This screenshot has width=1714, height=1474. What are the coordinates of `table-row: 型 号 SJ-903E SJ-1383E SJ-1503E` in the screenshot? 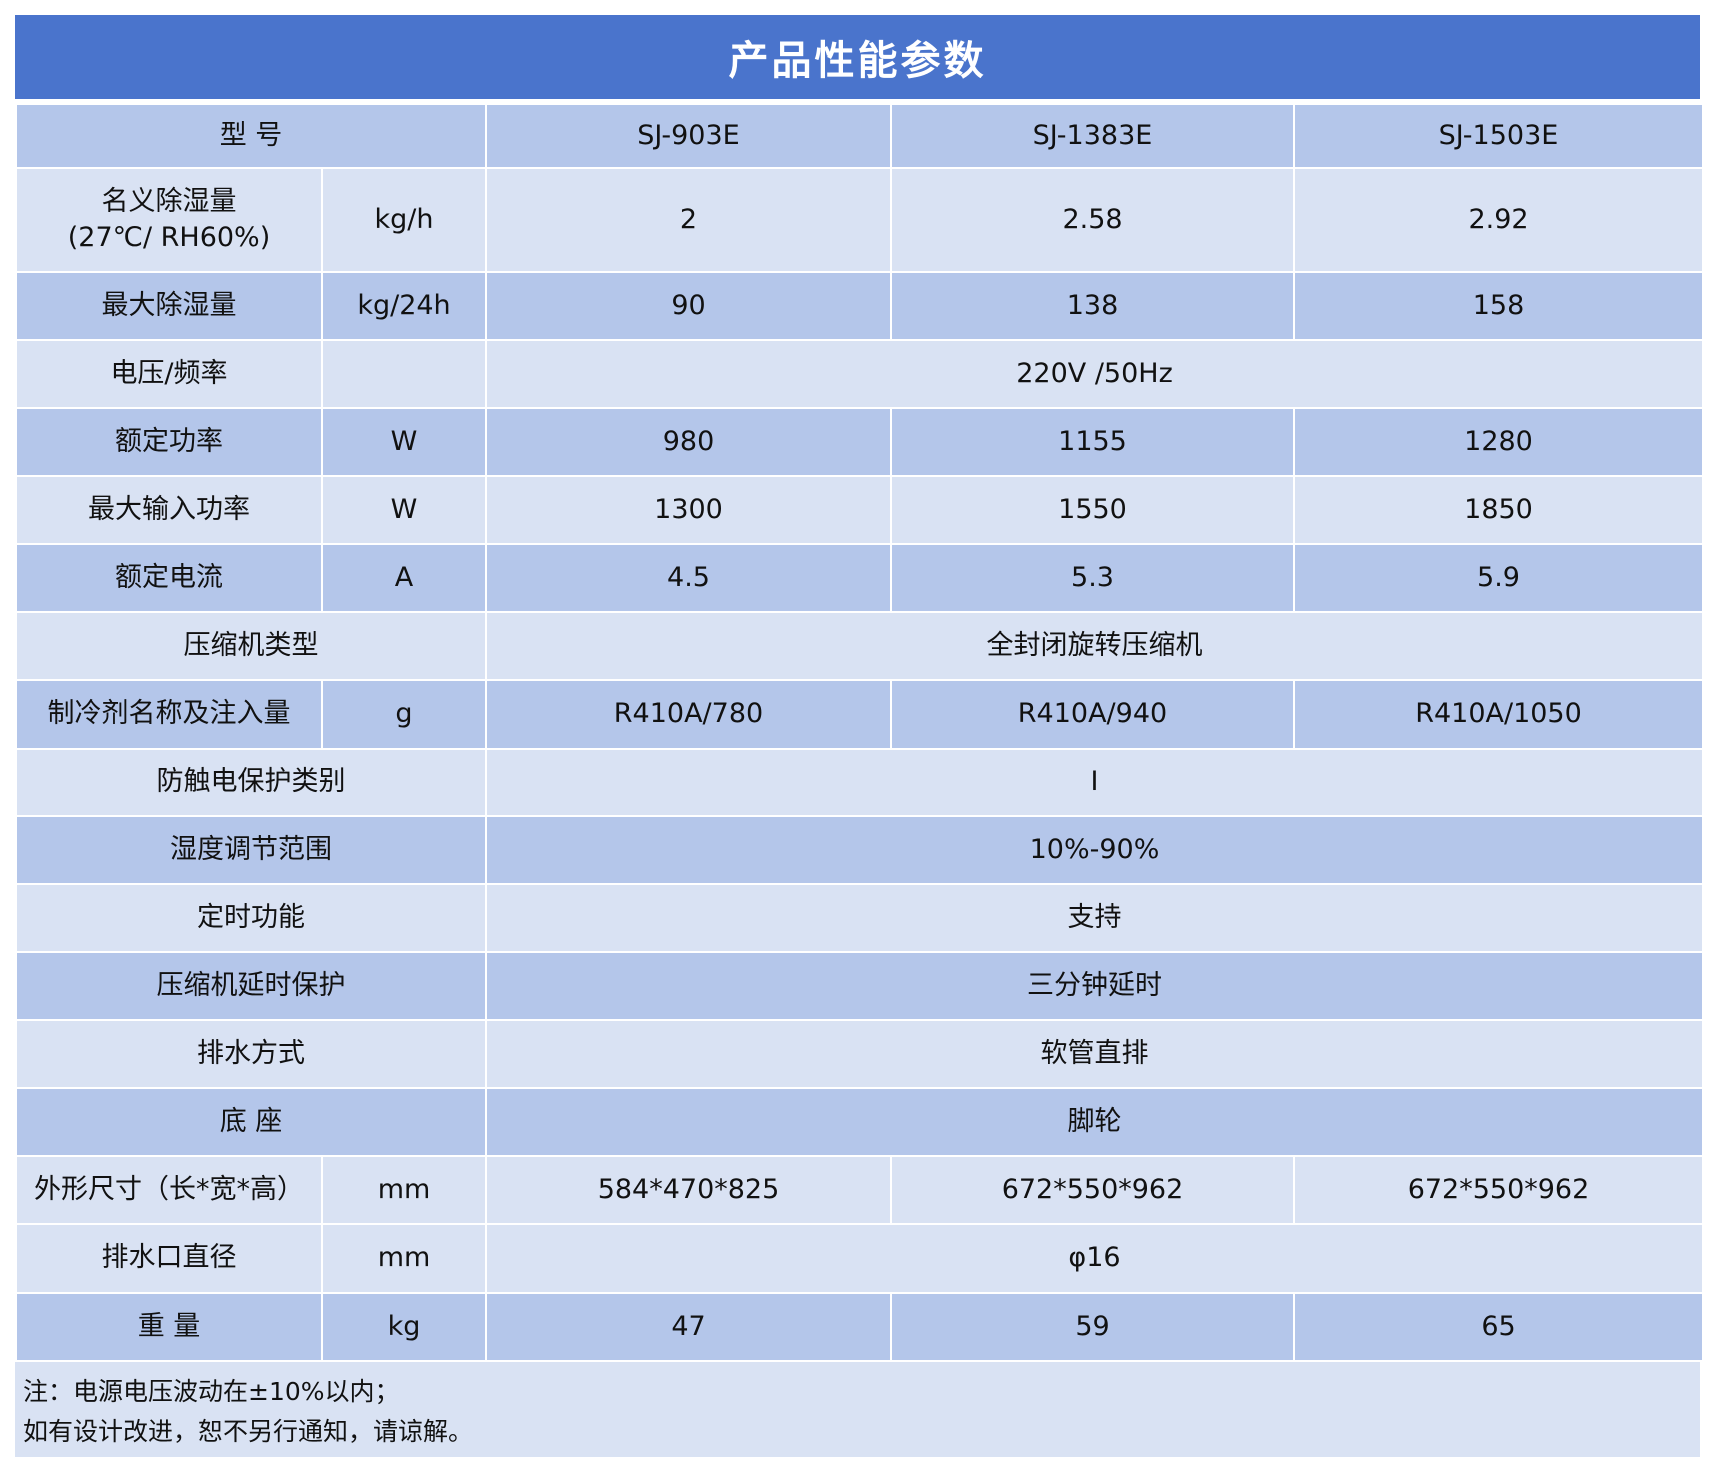 It's located at (859, 136).